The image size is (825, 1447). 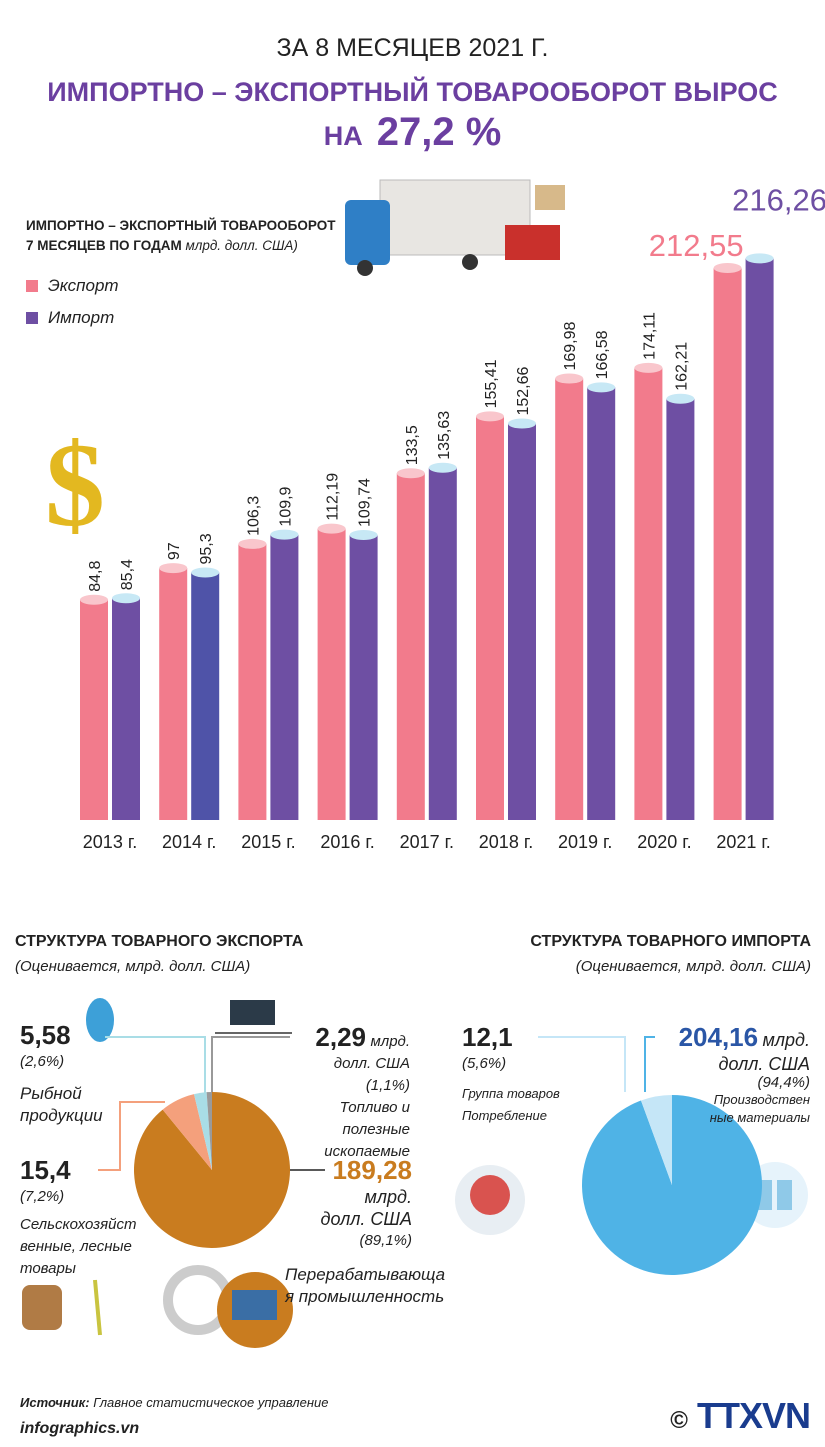 I want to click on source-label: Источник:, so click(x=55, y=1402).